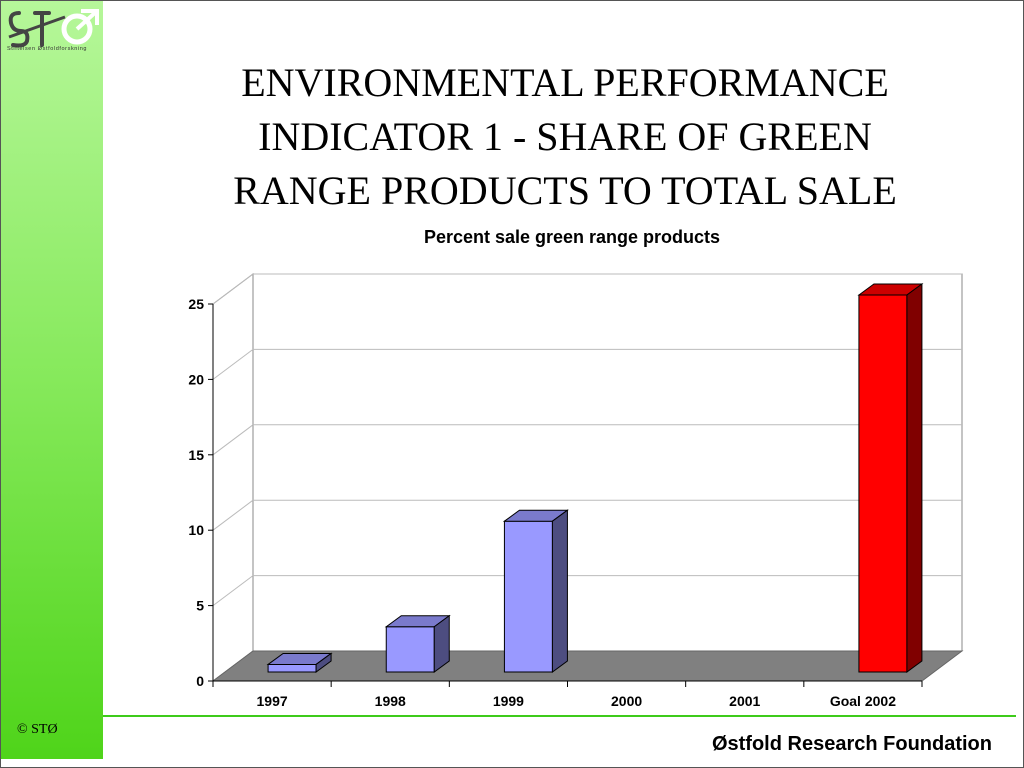 The width and height of the screenshot is (1024, 768). What do you see at coordinates (272, 701) in the screenshot?
I see `x-tick-label: 1997` at bounding box center [272, 701].